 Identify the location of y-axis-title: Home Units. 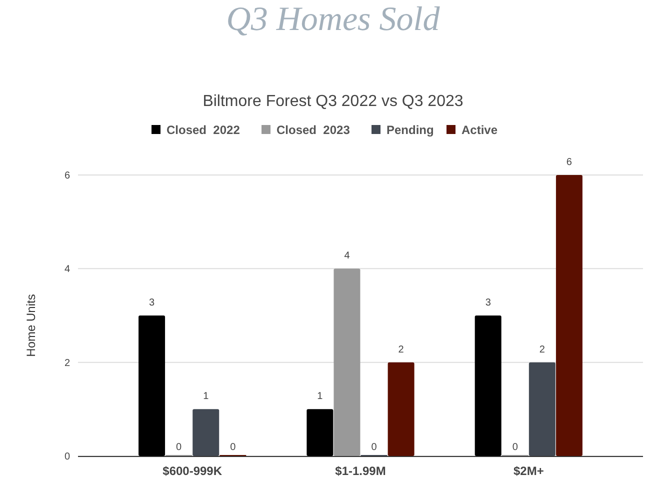
(31, 325).